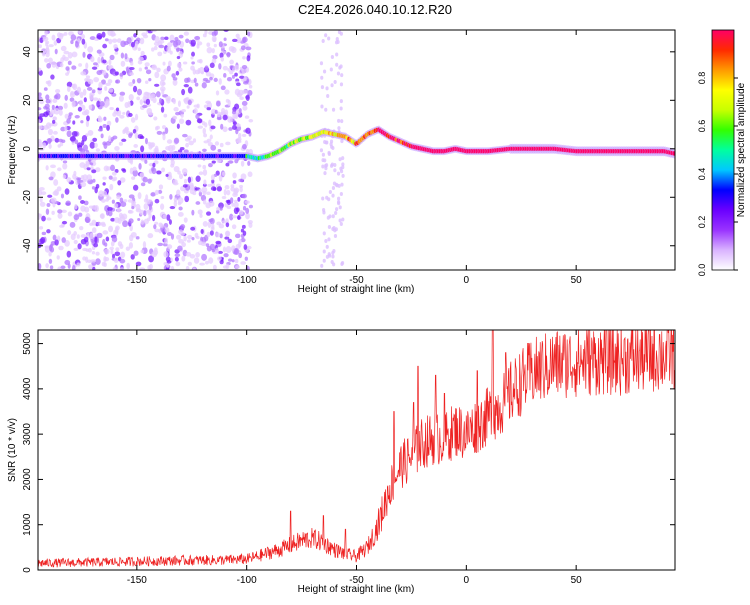  What do you see at coordinates (27, 149) in the screenshot?
I see `y-tick-label: 0` at bounding box center [27, 149].